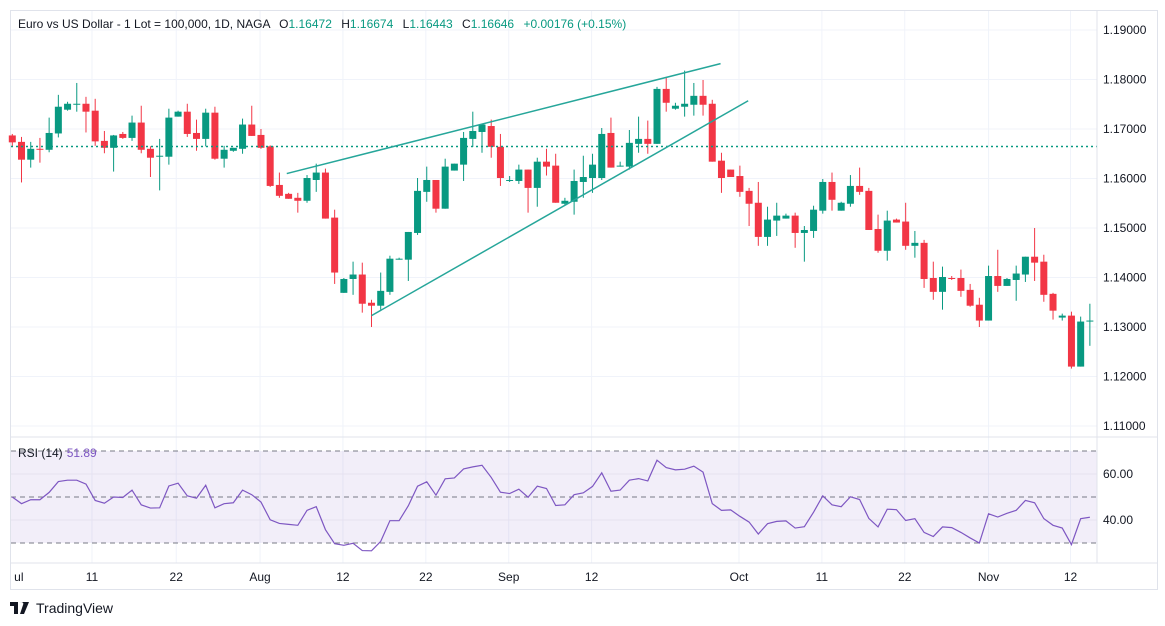 Image resolution: width=1165 pixels, height=626 pixels. What do you see at coordinates (431, 24) in the screenshot?
I see `low-value: 1.16443` at bounding box center [431, 24].